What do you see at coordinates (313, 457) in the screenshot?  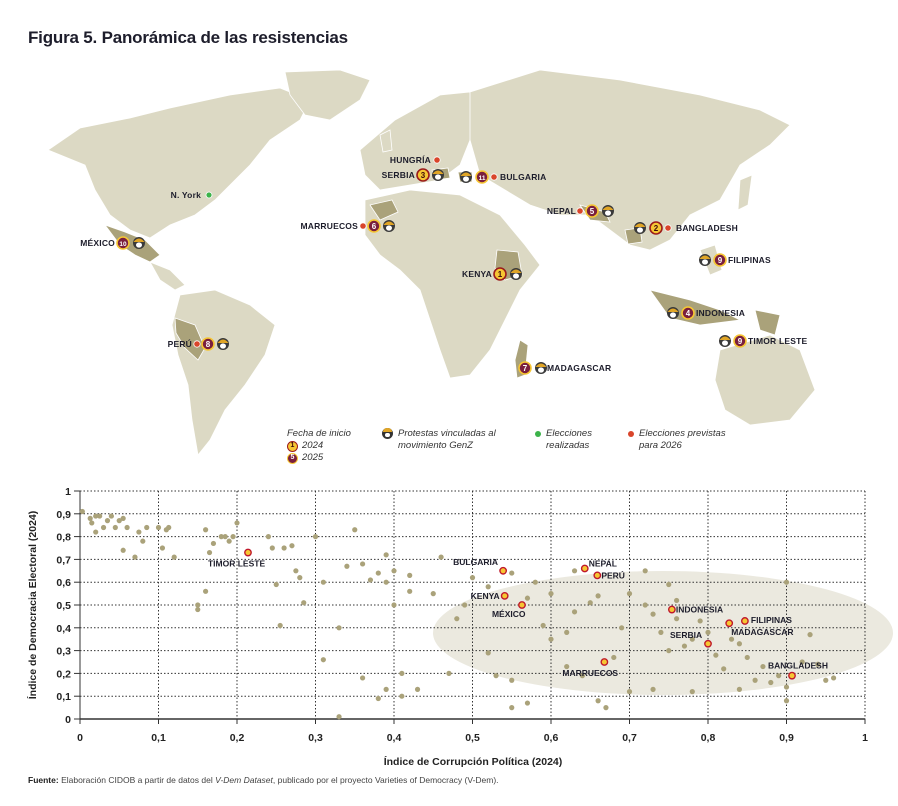 I see `legend-2025: 2025` at bounding box center [313, 457].